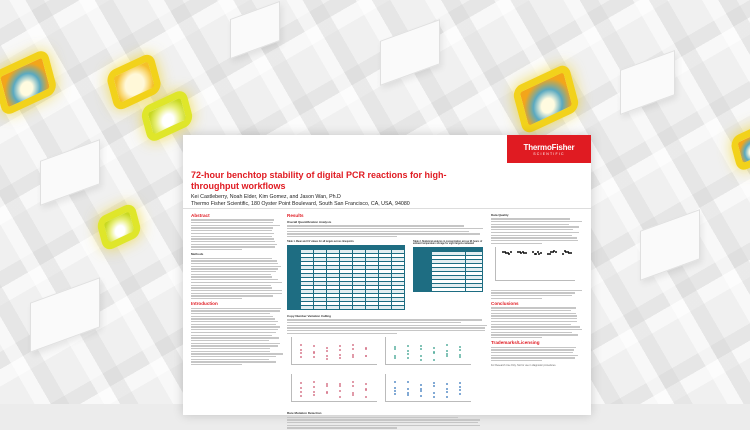 The image size is (750, 430). Describe the element at coordinates (237, 215) in the screenshot. I see `abstract-heading: Abstract` at that location.